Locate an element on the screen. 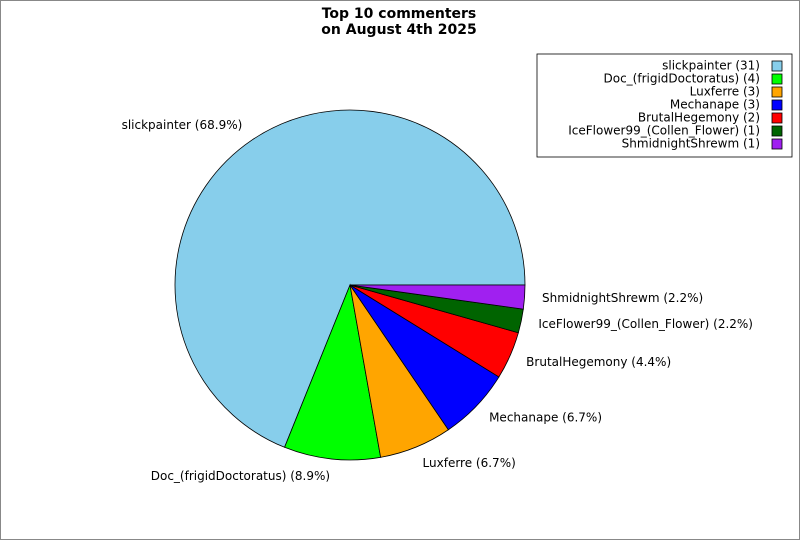  slice-label: Mechanape (6.7%) is located at coordinates (545, 418).